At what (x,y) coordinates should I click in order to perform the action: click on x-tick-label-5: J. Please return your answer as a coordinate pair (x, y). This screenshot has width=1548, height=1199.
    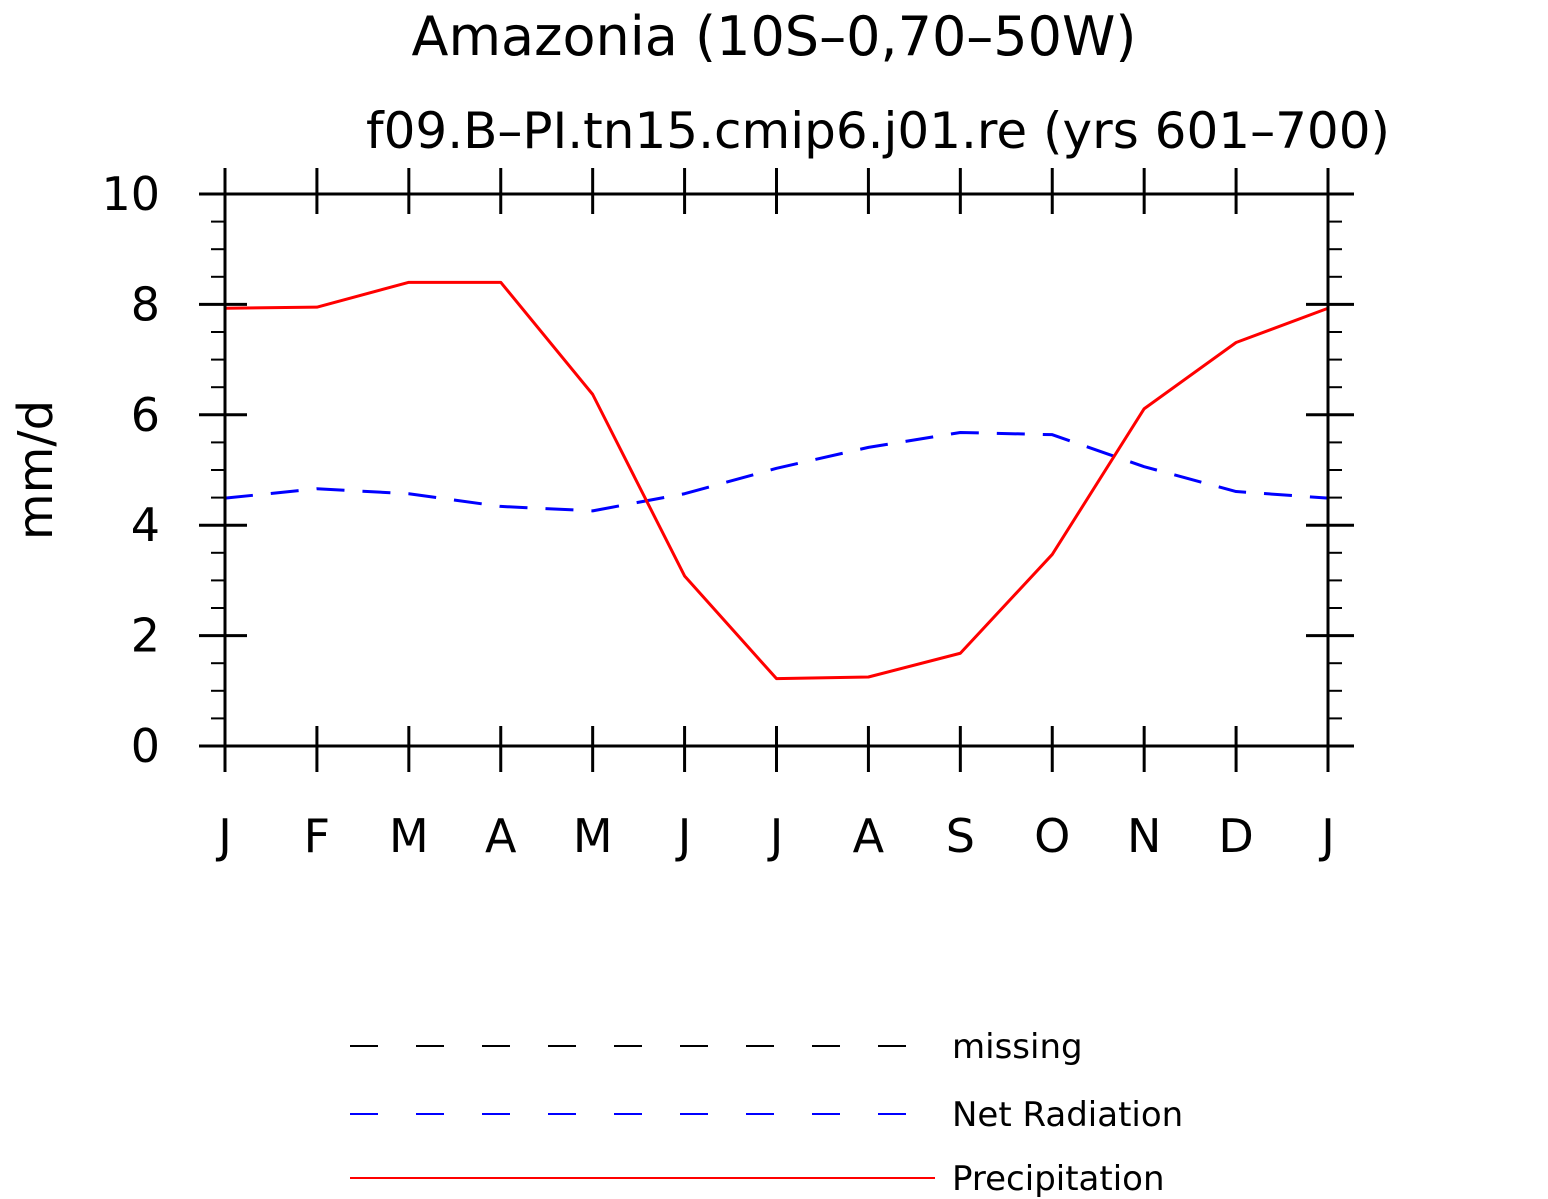
    Looking at the image, I should click on (683, 836).